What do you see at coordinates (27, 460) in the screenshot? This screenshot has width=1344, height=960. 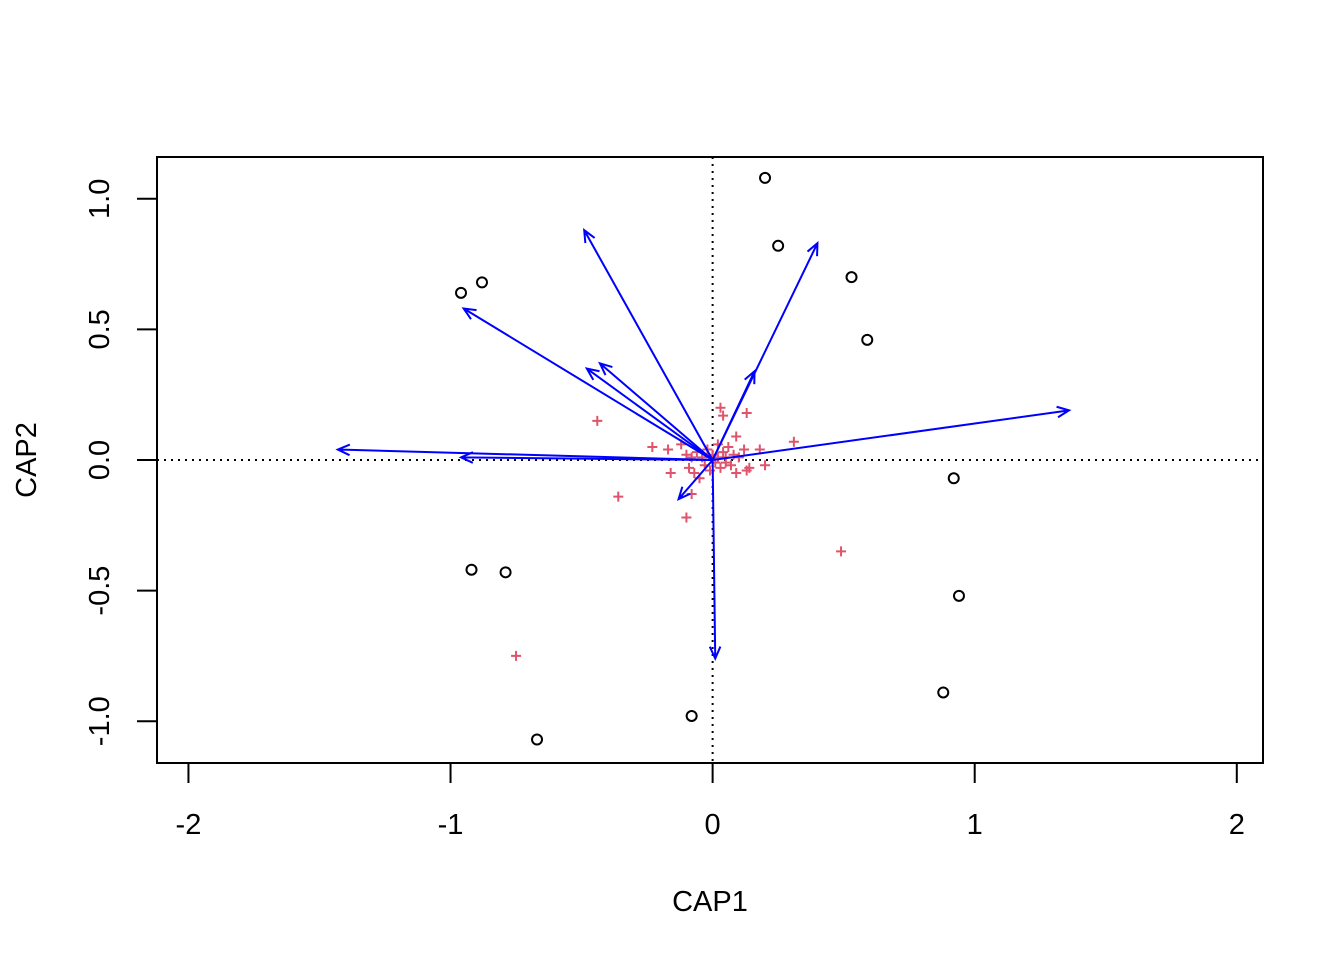 I see `y-axis-title: CAP2` at bounding box center [27, 460].